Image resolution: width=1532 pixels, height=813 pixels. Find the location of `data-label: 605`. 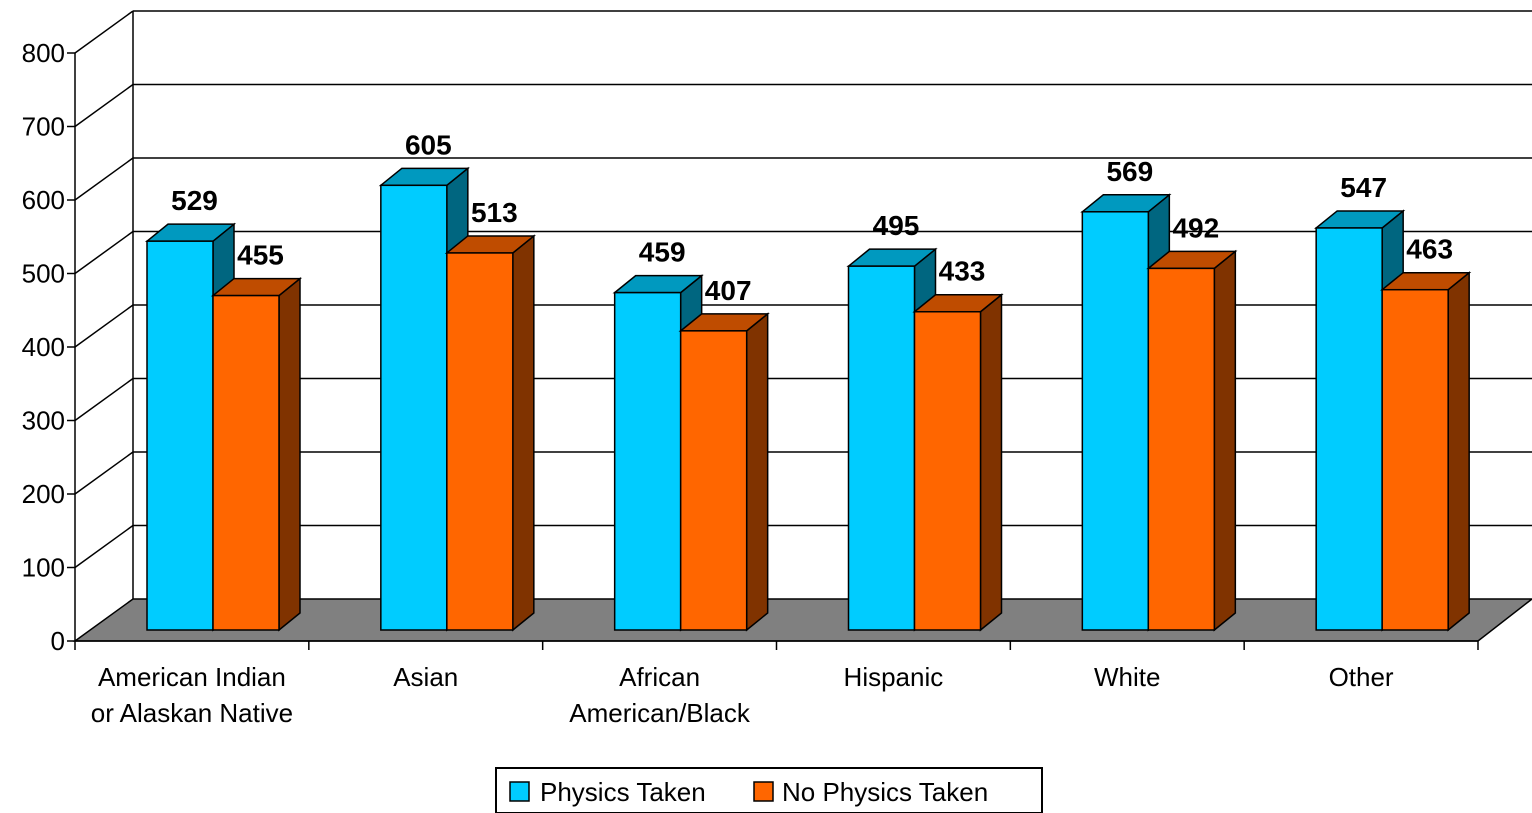

data-label: 605 is located at coordinates (428, 144).